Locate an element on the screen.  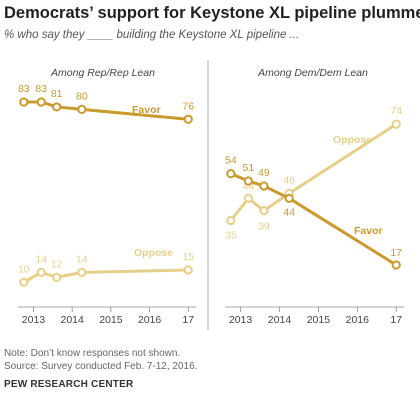
panel-title: Among Rep/Rep Lean is located at coordinates (102, 73).